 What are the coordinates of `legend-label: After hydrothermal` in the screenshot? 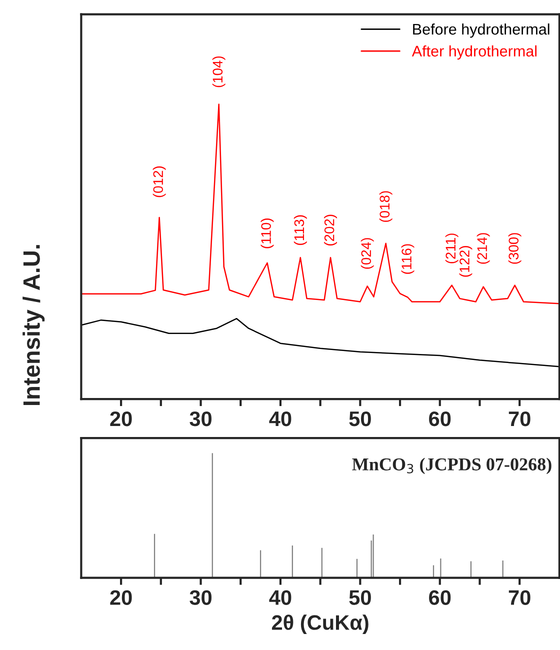 It's located at (474, 52).